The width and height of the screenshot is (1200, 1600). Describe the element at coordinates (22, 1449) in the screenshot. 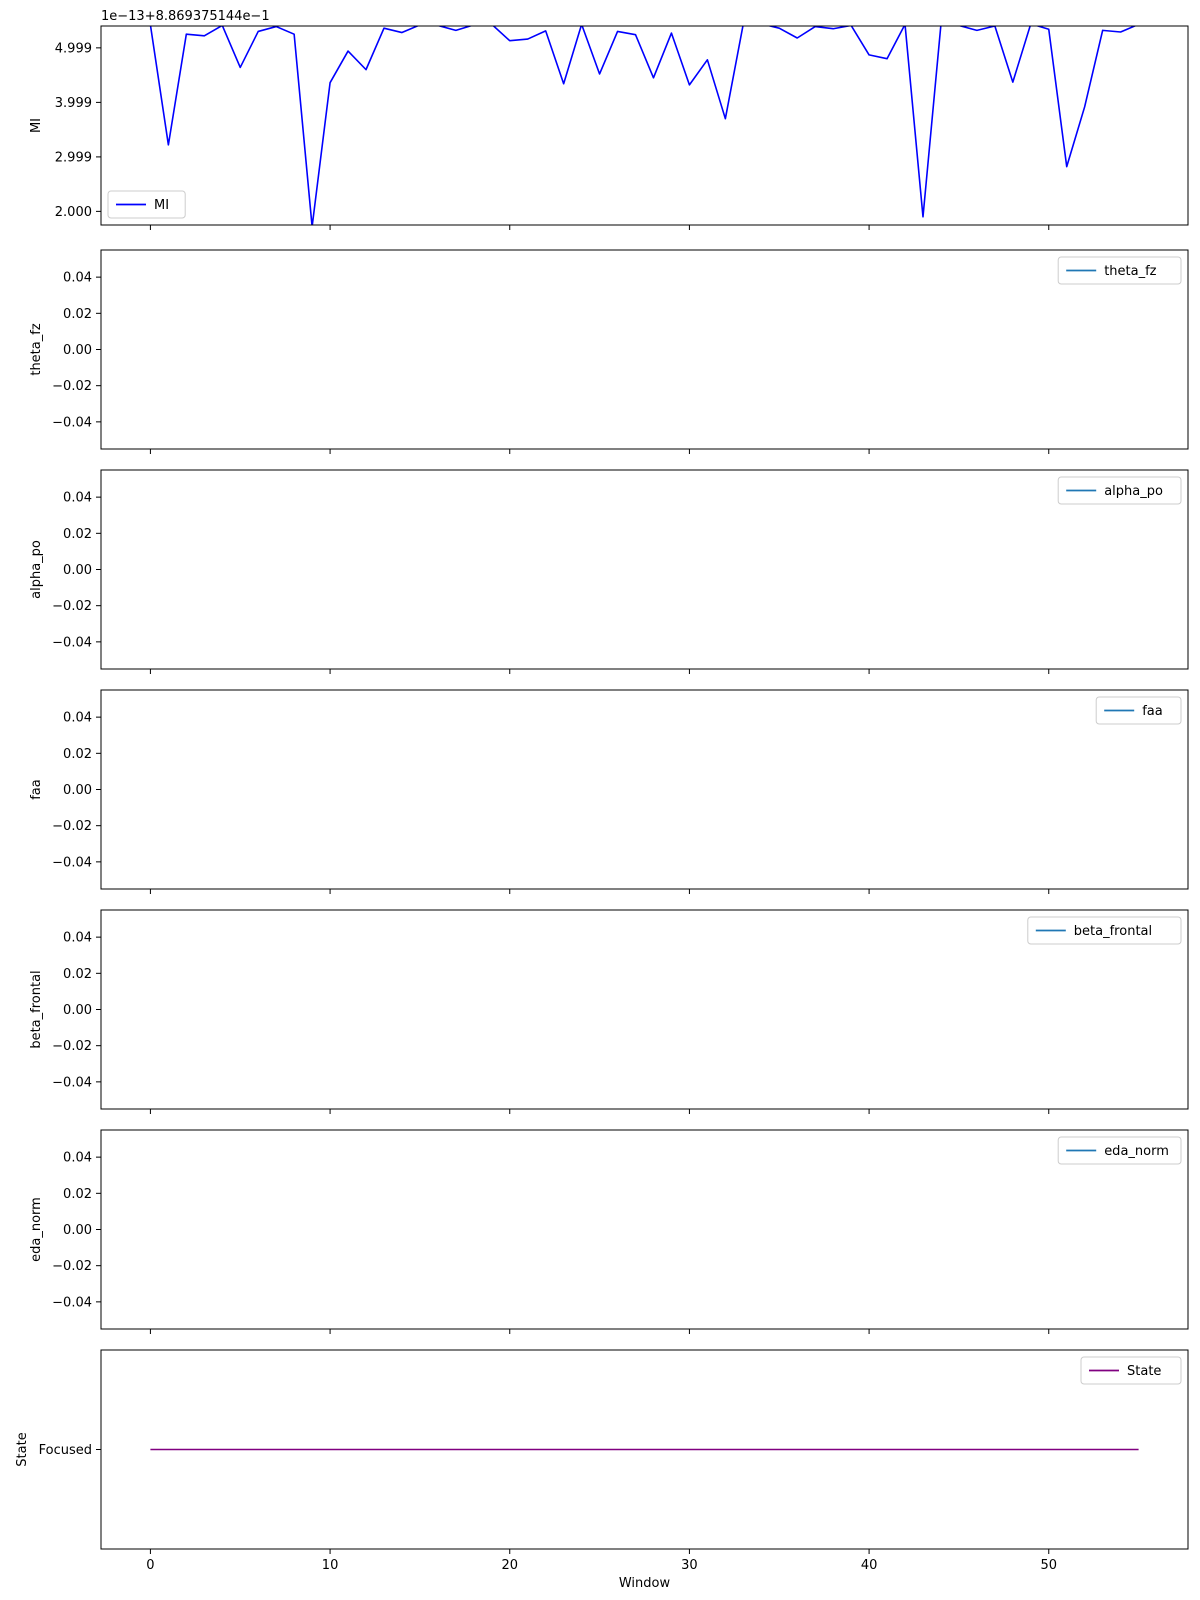

I see `y-axis-label: State` at that location.